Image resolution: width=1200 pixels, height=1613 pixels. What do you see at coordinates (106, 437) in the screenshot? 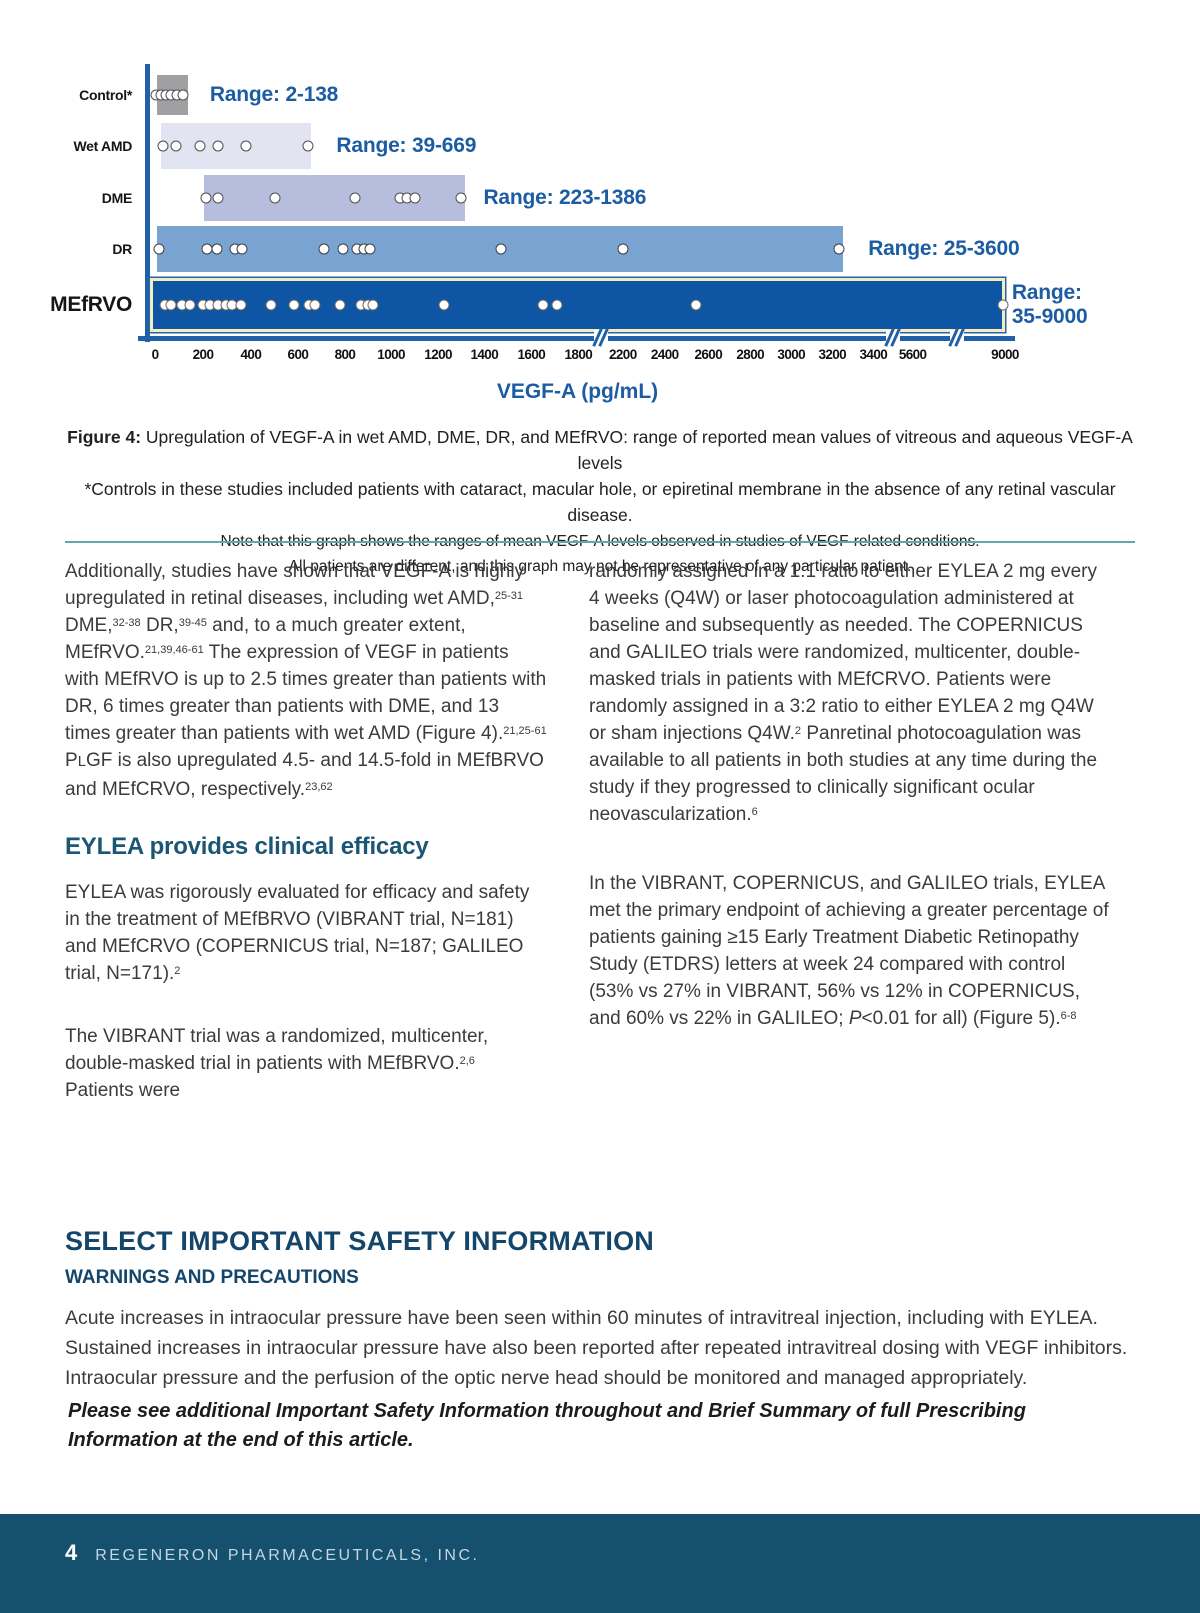
I see `text-segment: Figure 4:` at bounding box center [106, 437].